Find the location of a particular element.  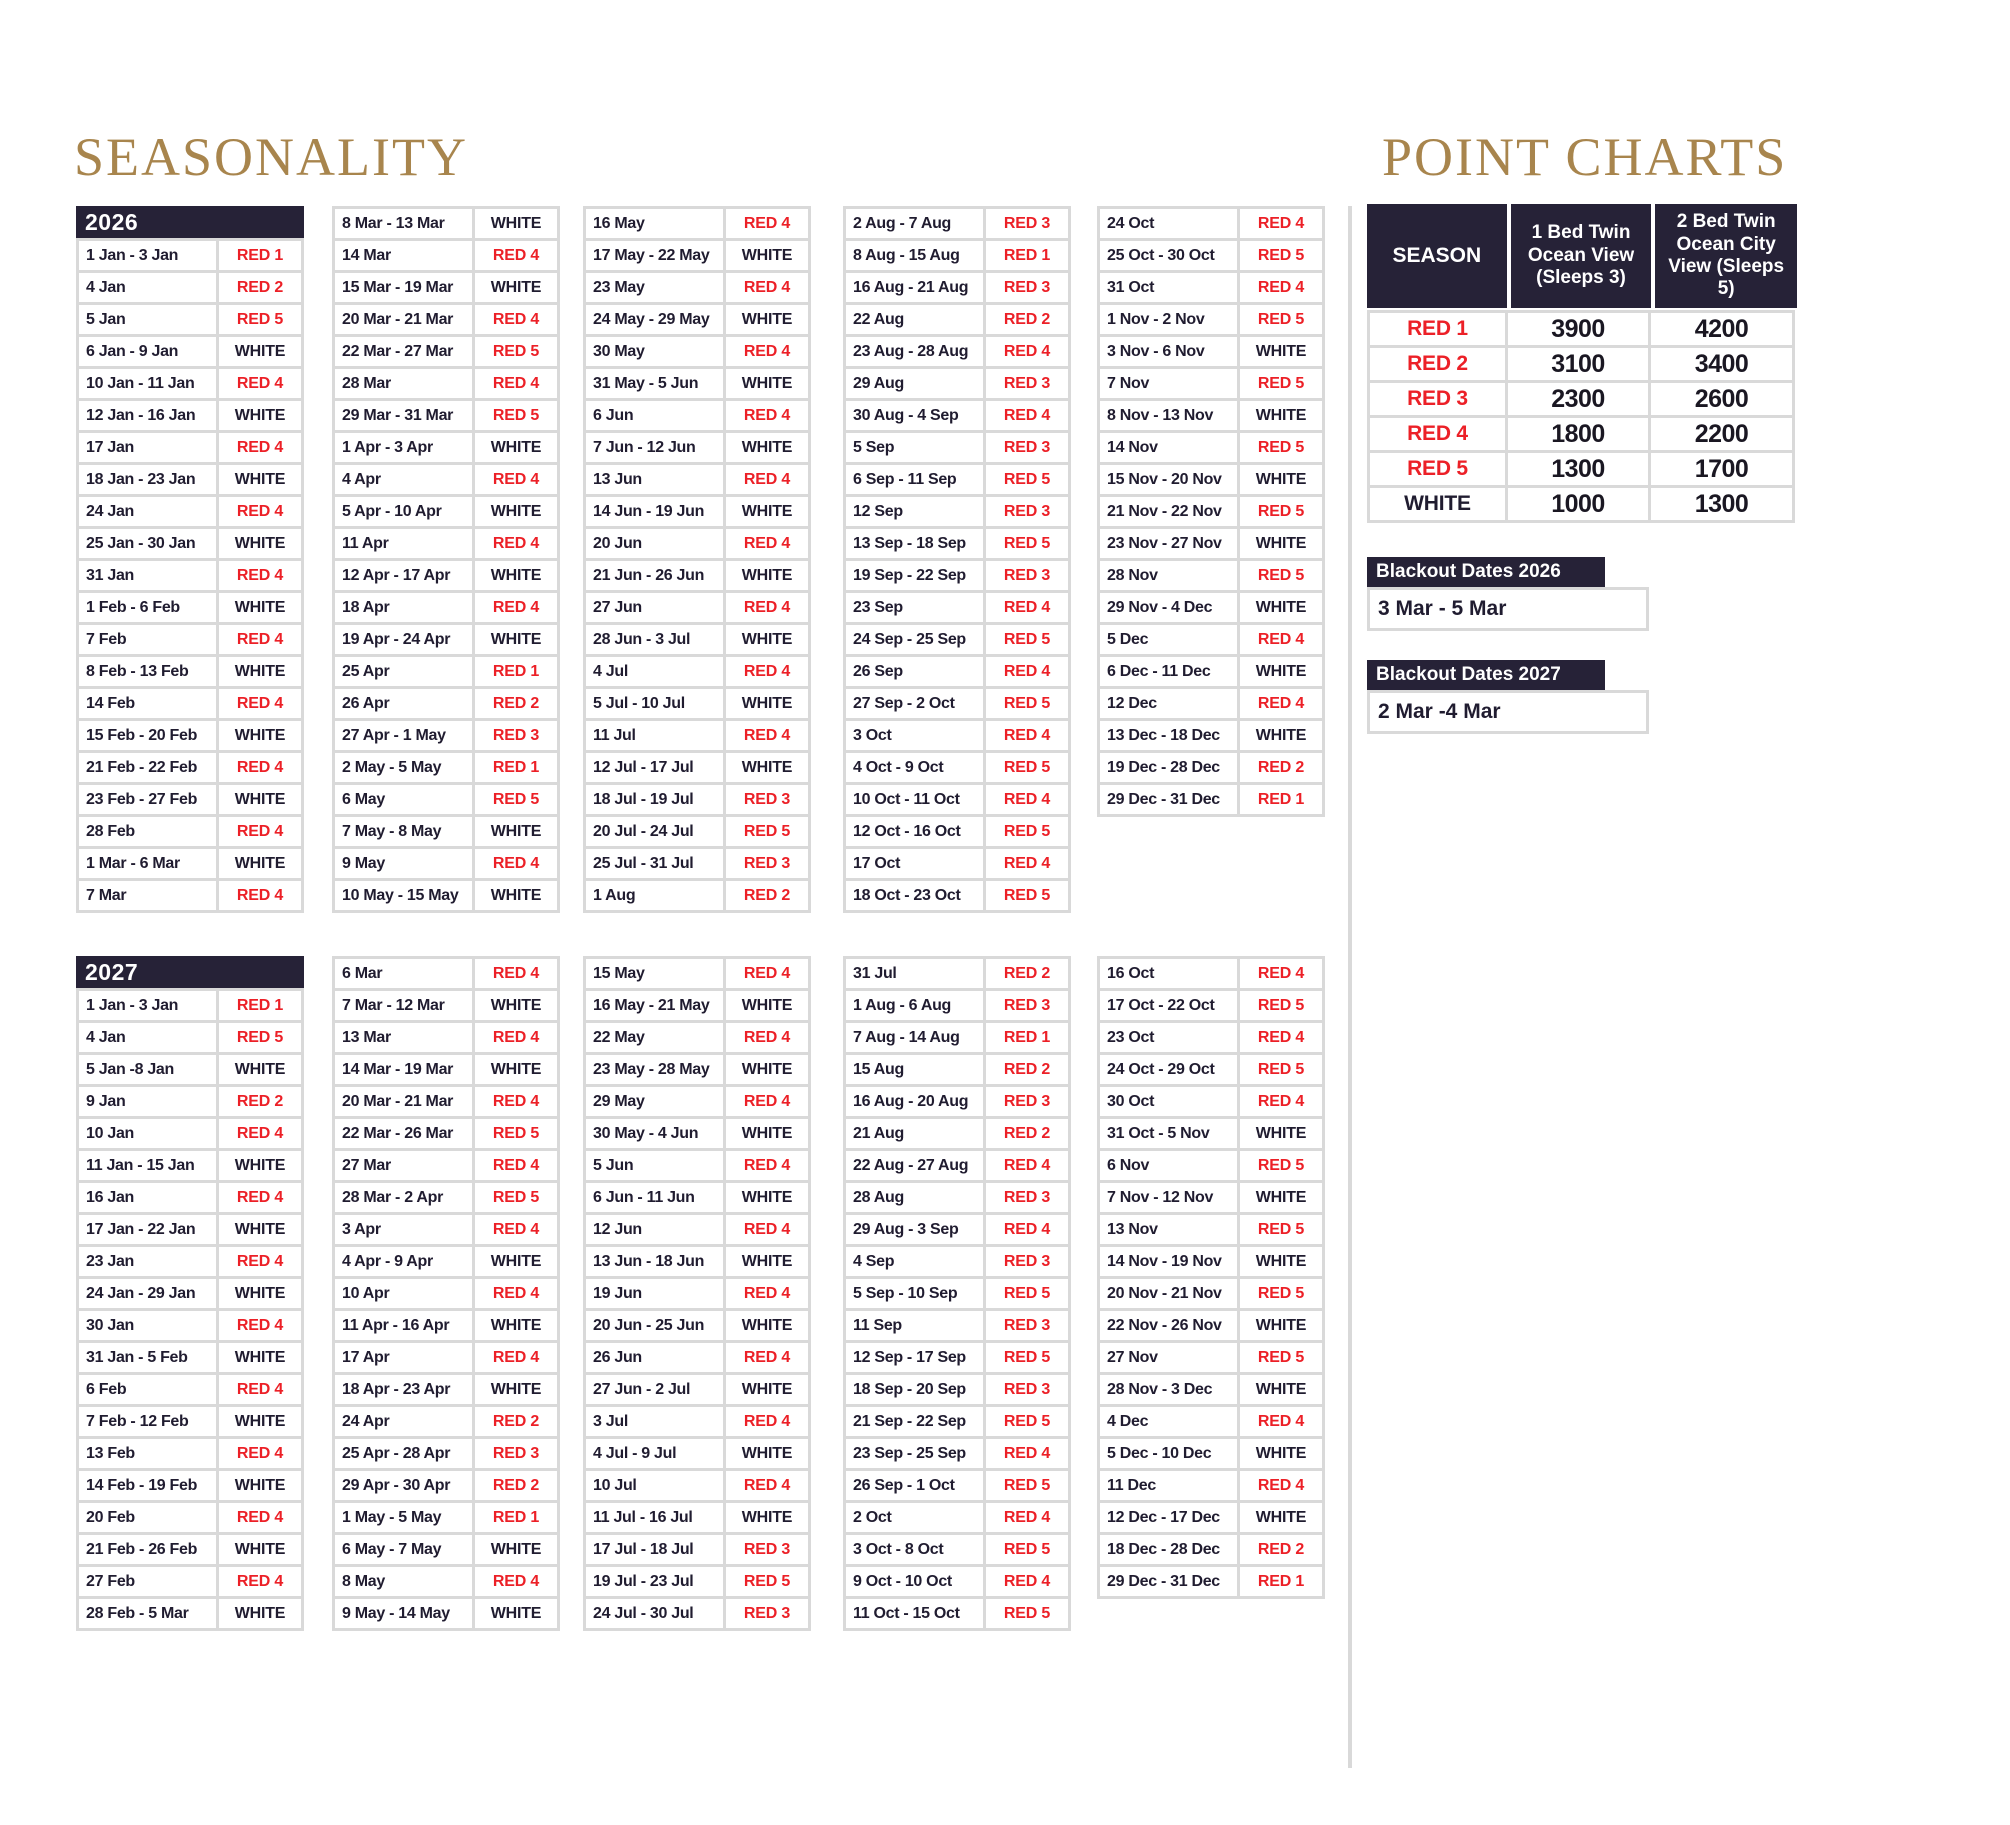

season-row: 6 Jun RED 4 is located at coordinates (697, 415).